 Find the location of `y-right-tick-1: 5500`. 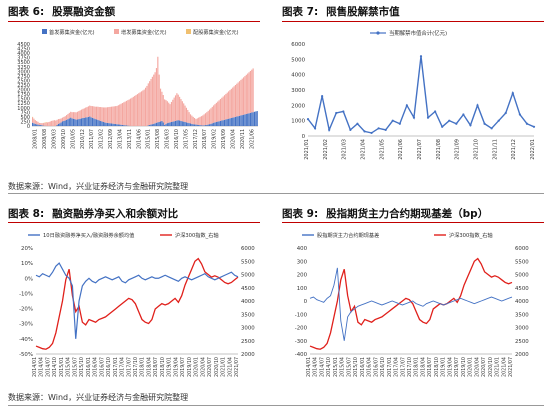

y-right-tick-1: 5500 is located at coordinates (522, 262).